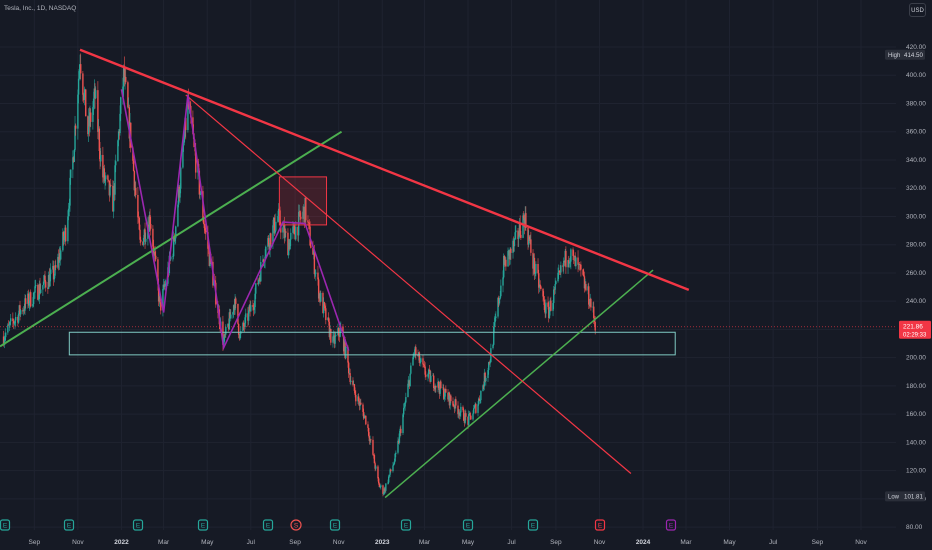 The height and width of the screenshot is (550, 932). I want to click on split-marker-circle, so click(296, 525).